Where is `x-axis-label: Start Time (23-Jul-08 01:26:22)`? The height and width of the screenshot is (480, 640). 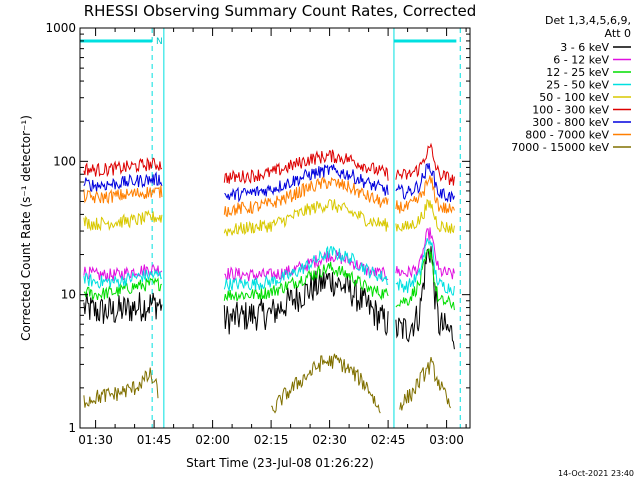
x-axis-label: Start Time (23-Jul-08 01:26:22) is located at coordinates (280, 463).